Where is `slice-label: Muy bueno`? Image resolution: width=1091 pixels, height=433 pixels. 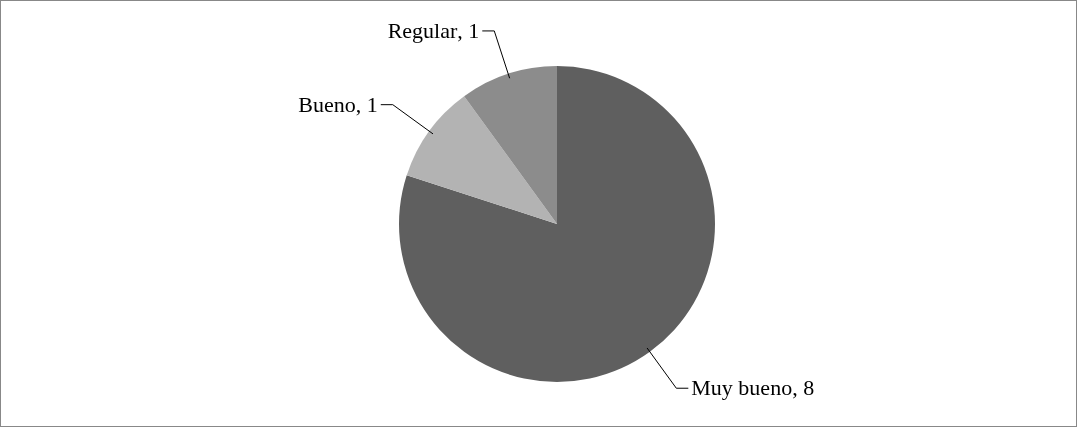 slice-label: Muy bueno is located at coordinates (742, 388).